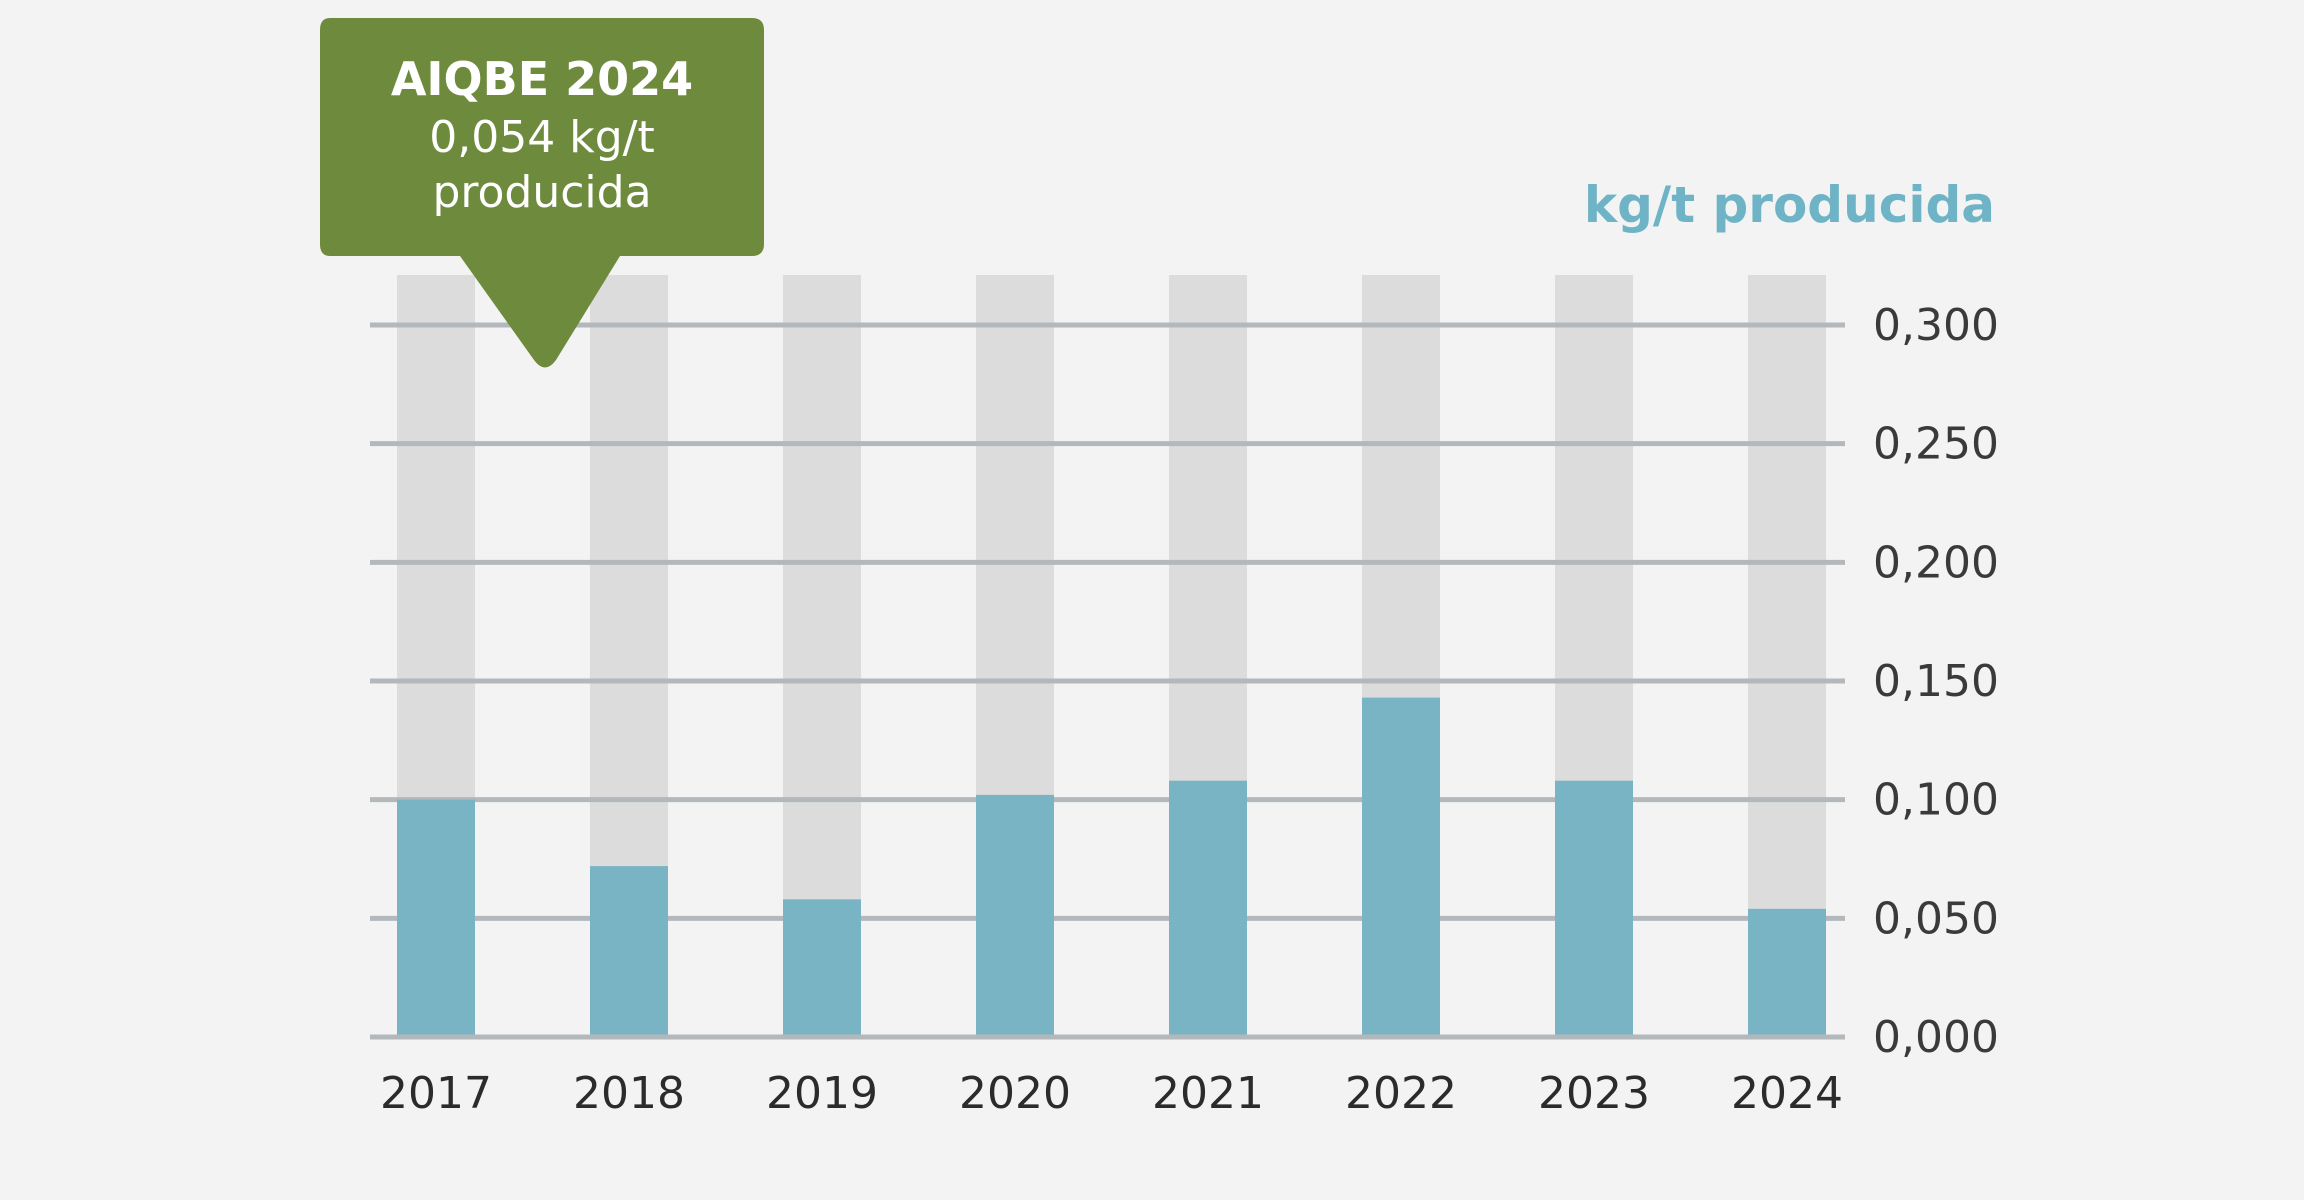 Image resolution: width=2304 pixels, height=1200 pixels. I want to click on y-tick-label: 0,050, so click(1936, 918).